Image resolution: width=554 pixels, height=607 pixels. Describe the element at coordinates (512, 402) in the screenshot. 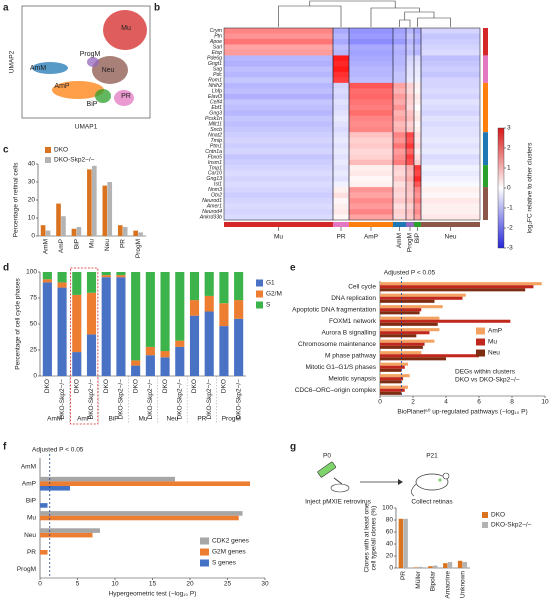

I see `x-tick-label: 8` at that location.